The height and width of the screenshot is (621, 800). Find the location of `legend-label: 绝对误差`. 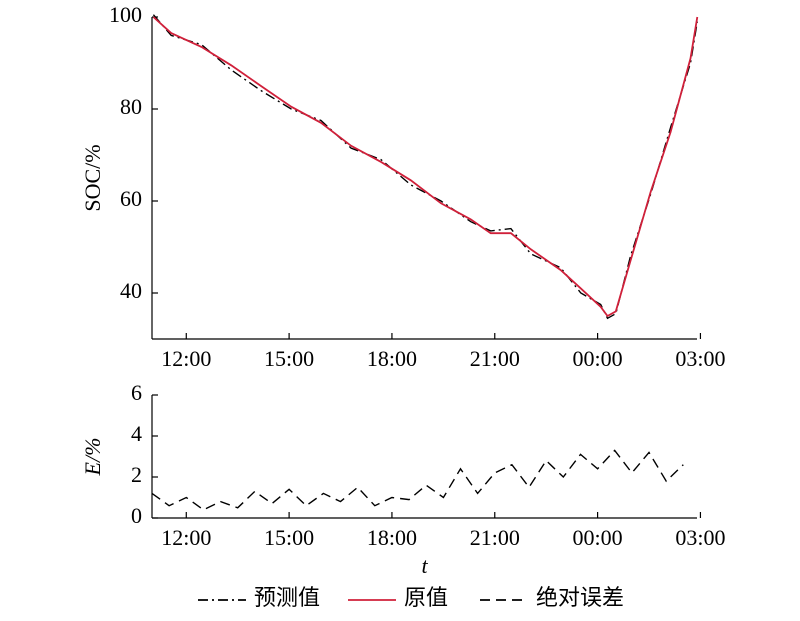

legend-label: 绝对误差 is located at coordinates (580, 597).